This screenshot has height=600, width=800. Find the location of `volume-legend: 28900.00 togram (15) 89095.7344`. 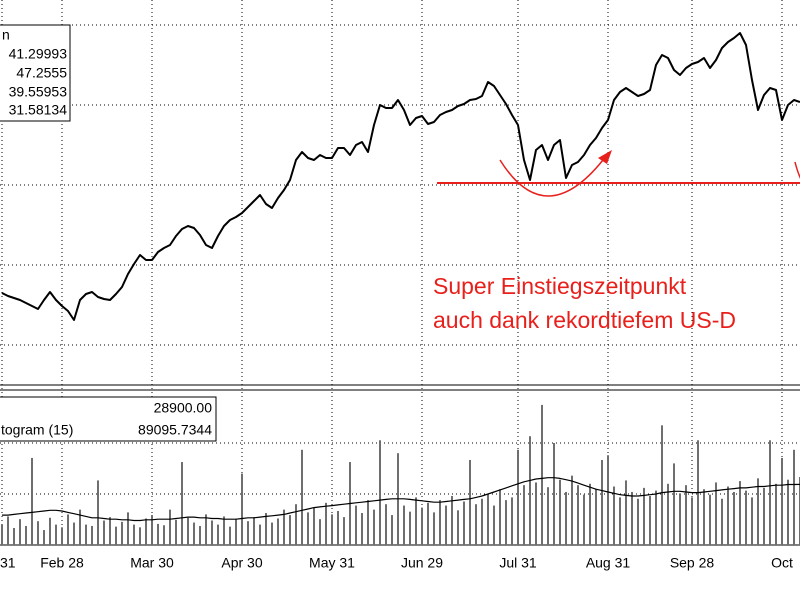

volume-legend: 28900.00 togram (15) 89095.7344 is located at coordinates (108, 419).